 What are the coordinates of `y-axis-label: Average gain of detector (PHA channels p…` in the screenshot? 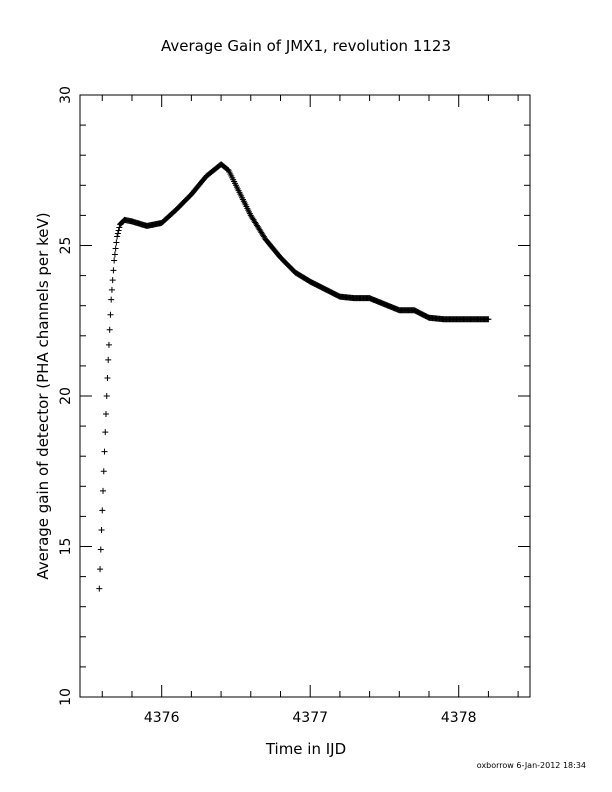 It's located at (43, 395).